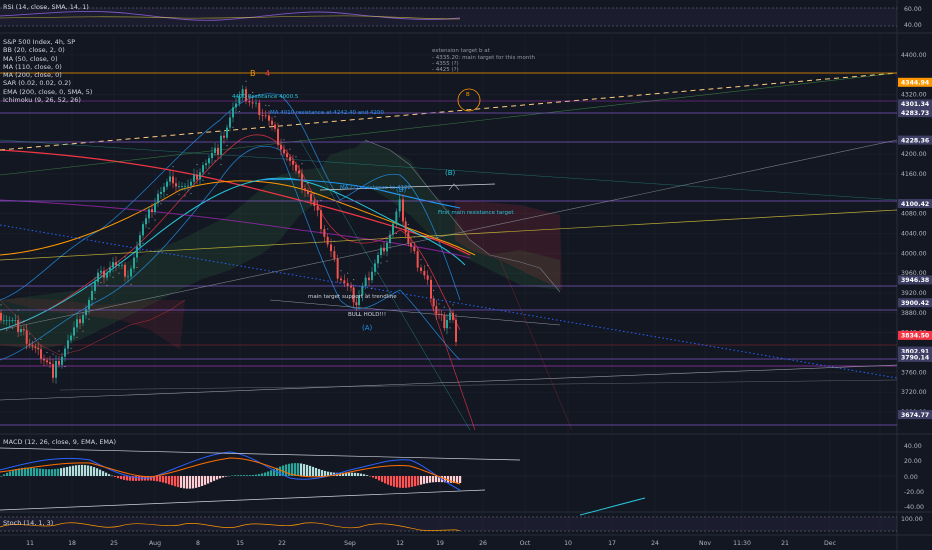 Image resolution: width=932 pixels, height=550 pixels. I want to click on price-tick-label: 4040.00, so click(914, 234).